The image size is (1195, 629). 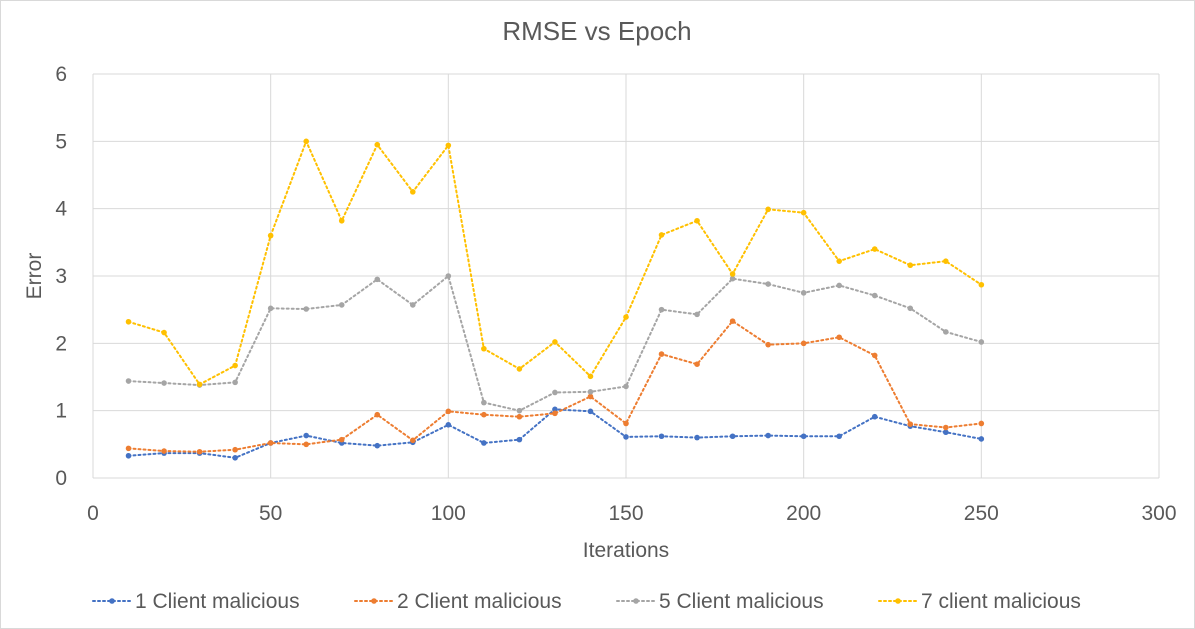 What do you see at coordinates (625, 513) in the screenshot?
I see `x-tick-label: 150` at bounding box center [625, 513].